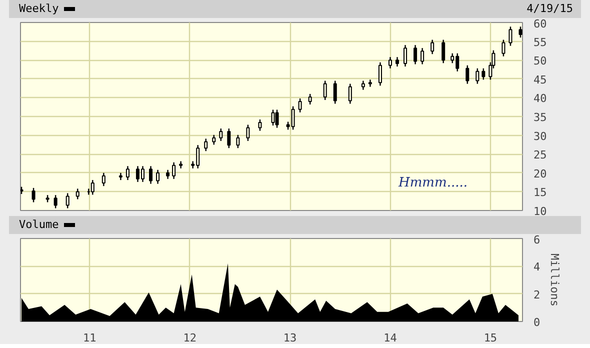  Describe the element at coordinates (189, 338) in the screenshot. I see `x-tick-label: 12` at that location.